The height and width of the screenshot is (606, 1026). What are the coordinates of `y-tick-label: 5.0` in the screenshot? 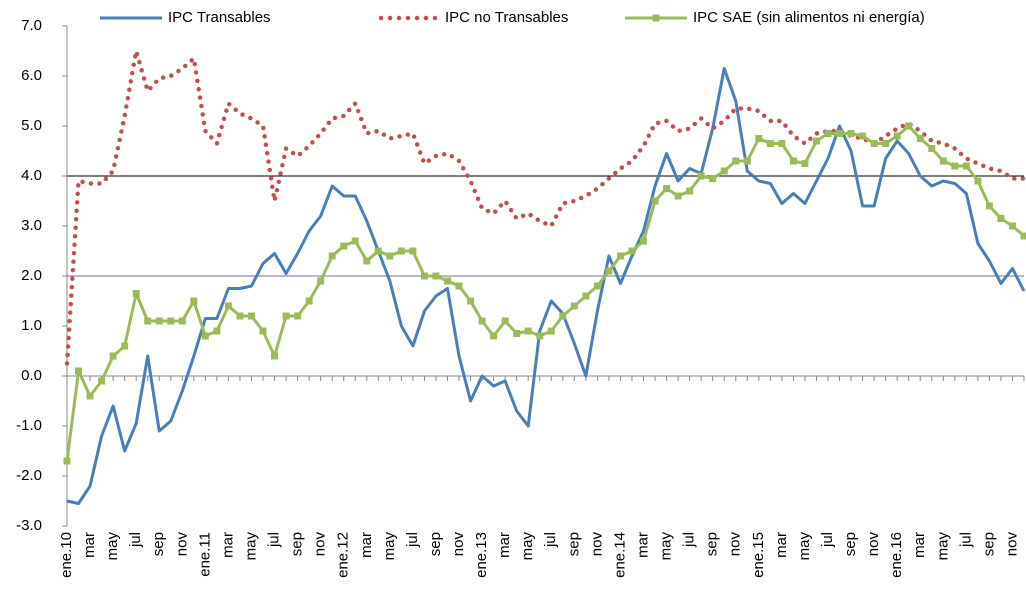 It's located at (31, 125).